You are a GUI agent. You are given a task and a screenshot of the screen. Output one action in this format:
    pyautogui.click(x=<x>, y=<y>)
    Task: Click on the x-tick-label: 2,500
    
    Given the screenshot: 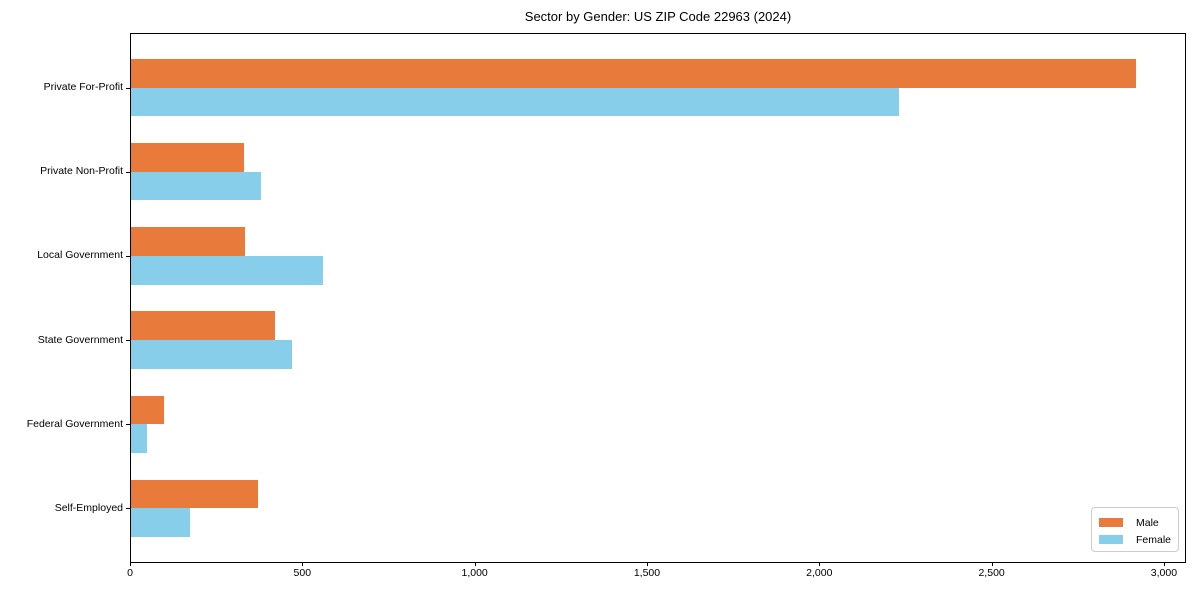 What is the action you would take?
    pyautogui.click(x=991, y=573)
    